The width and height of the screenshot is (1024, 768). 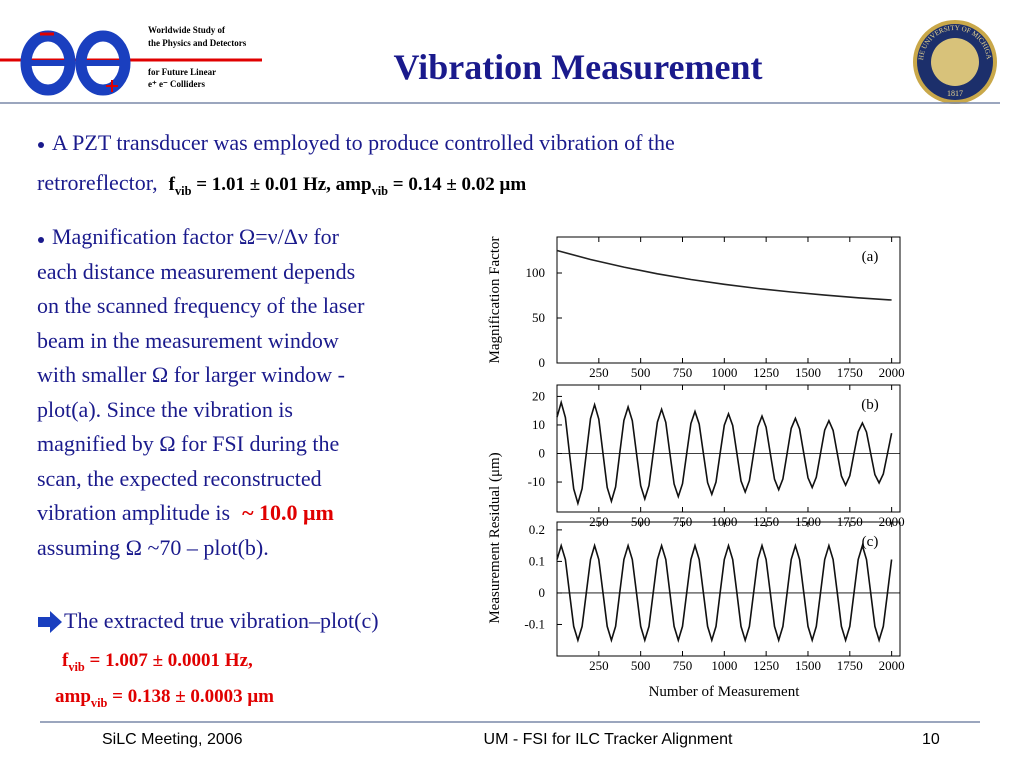 I want to click on text-run: magnified by Ω for FSI during the, so click(x=188, y=443).